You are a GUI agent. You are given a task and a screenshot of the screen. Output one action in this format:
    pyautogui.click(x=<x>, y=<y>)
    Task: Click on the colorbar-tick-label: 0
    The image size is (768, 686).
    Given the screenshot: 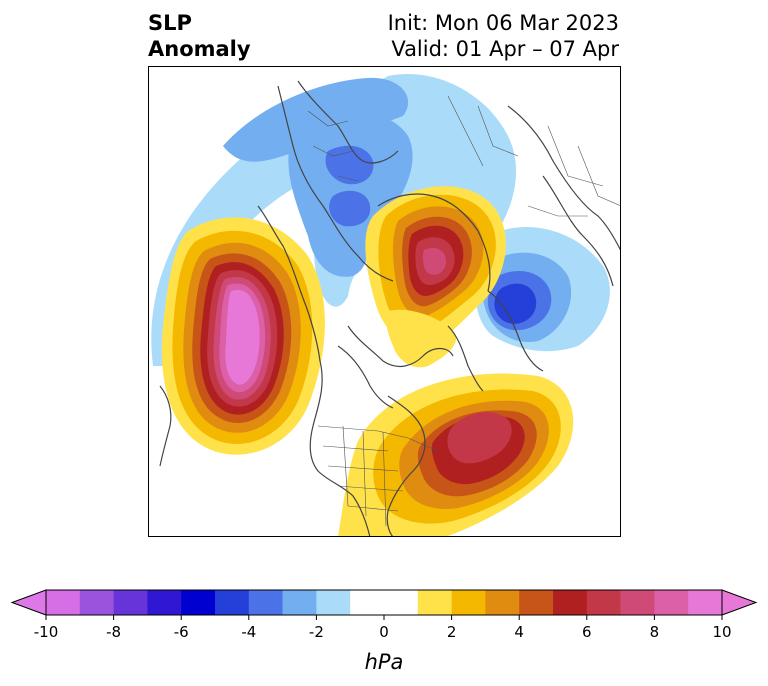 What is the action you would take?
    pyautogui.click(x=384, y=632)
    